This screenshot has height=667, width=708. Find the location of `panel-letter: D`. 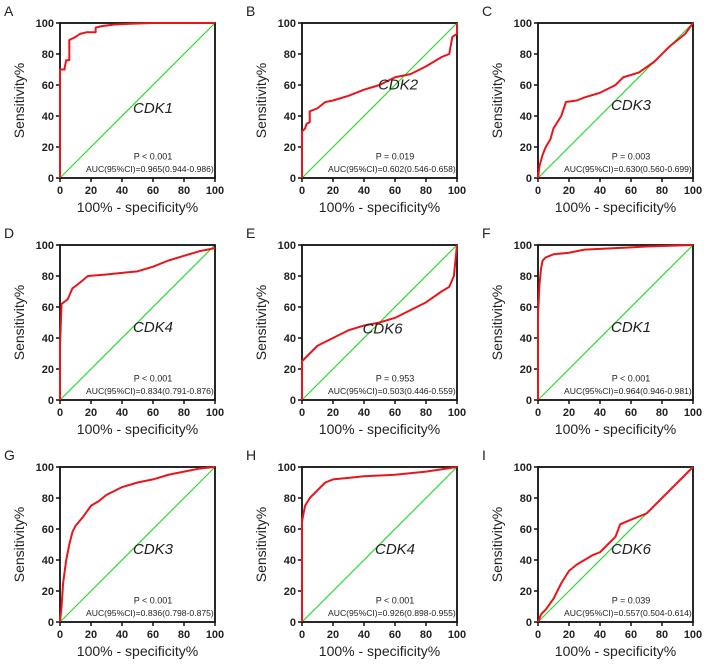

panel-letter: D is located at coordinates (9, 233).